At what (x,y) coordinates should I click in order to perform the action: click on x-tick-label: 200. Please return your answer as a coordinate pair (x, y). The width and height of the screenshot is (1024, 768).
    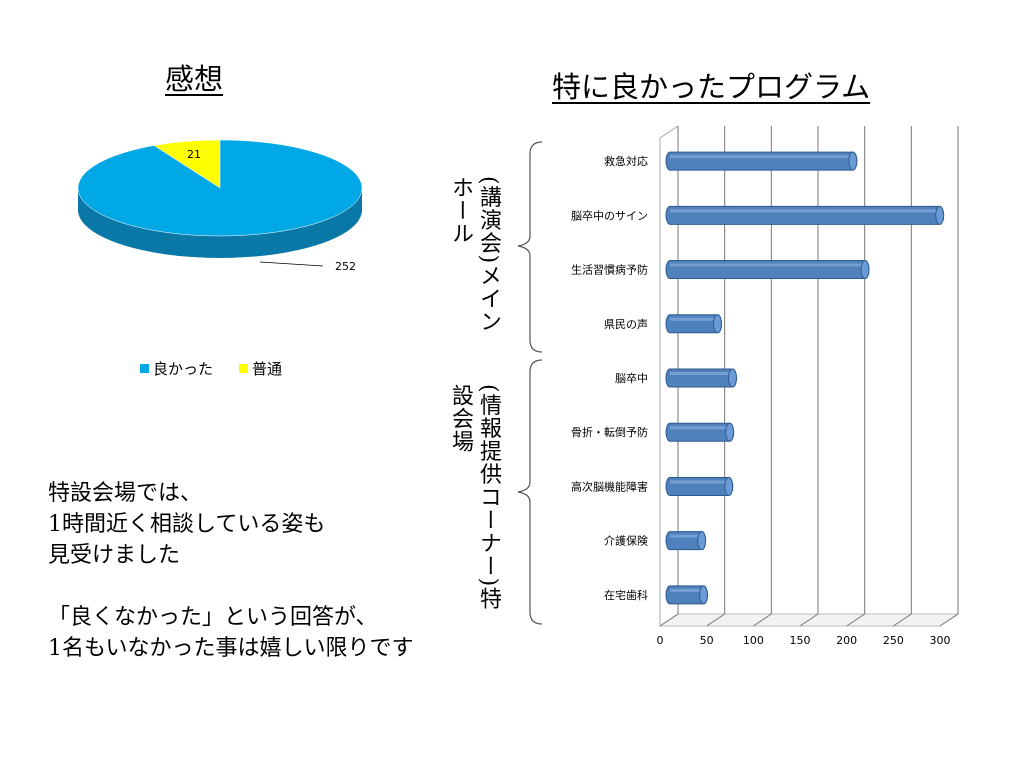
    Looking at the image, I should click on (846, 640).